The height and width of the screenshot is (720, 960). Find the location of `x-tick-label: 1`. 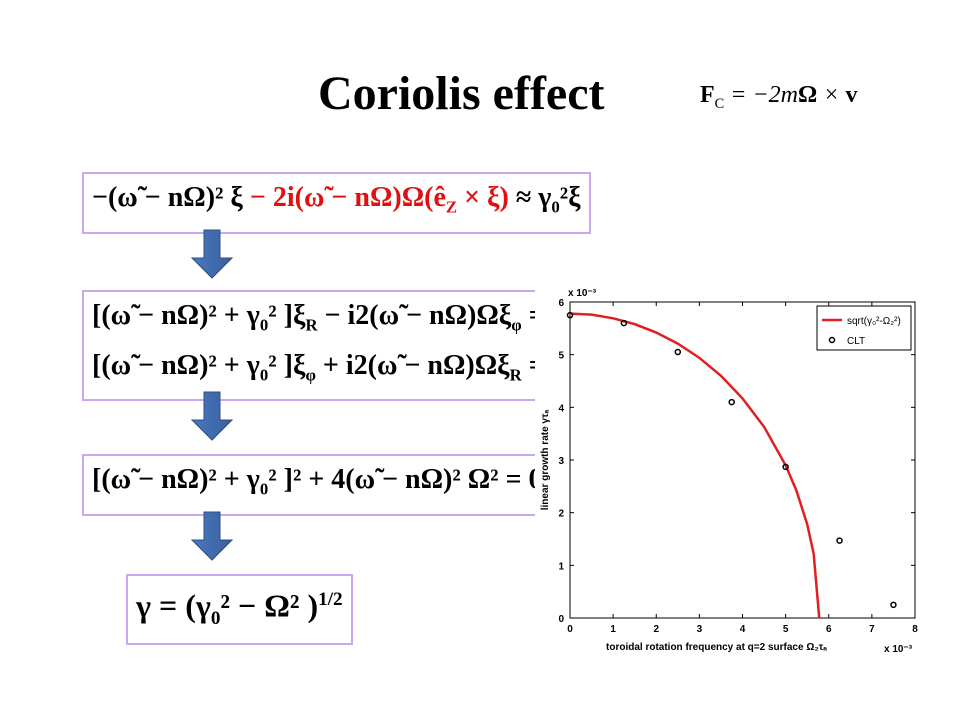

x-tick-label: 1 is located at coordinates (613, 629).